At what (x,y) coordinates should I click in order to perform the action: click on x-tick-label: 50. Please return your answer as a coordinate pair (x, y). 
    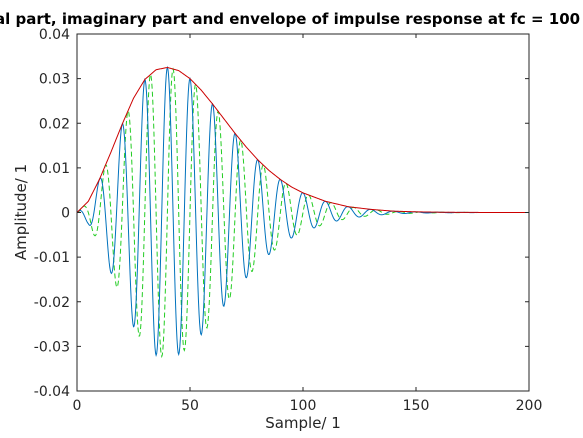
    Looking at the image, I should click on (190, 406).